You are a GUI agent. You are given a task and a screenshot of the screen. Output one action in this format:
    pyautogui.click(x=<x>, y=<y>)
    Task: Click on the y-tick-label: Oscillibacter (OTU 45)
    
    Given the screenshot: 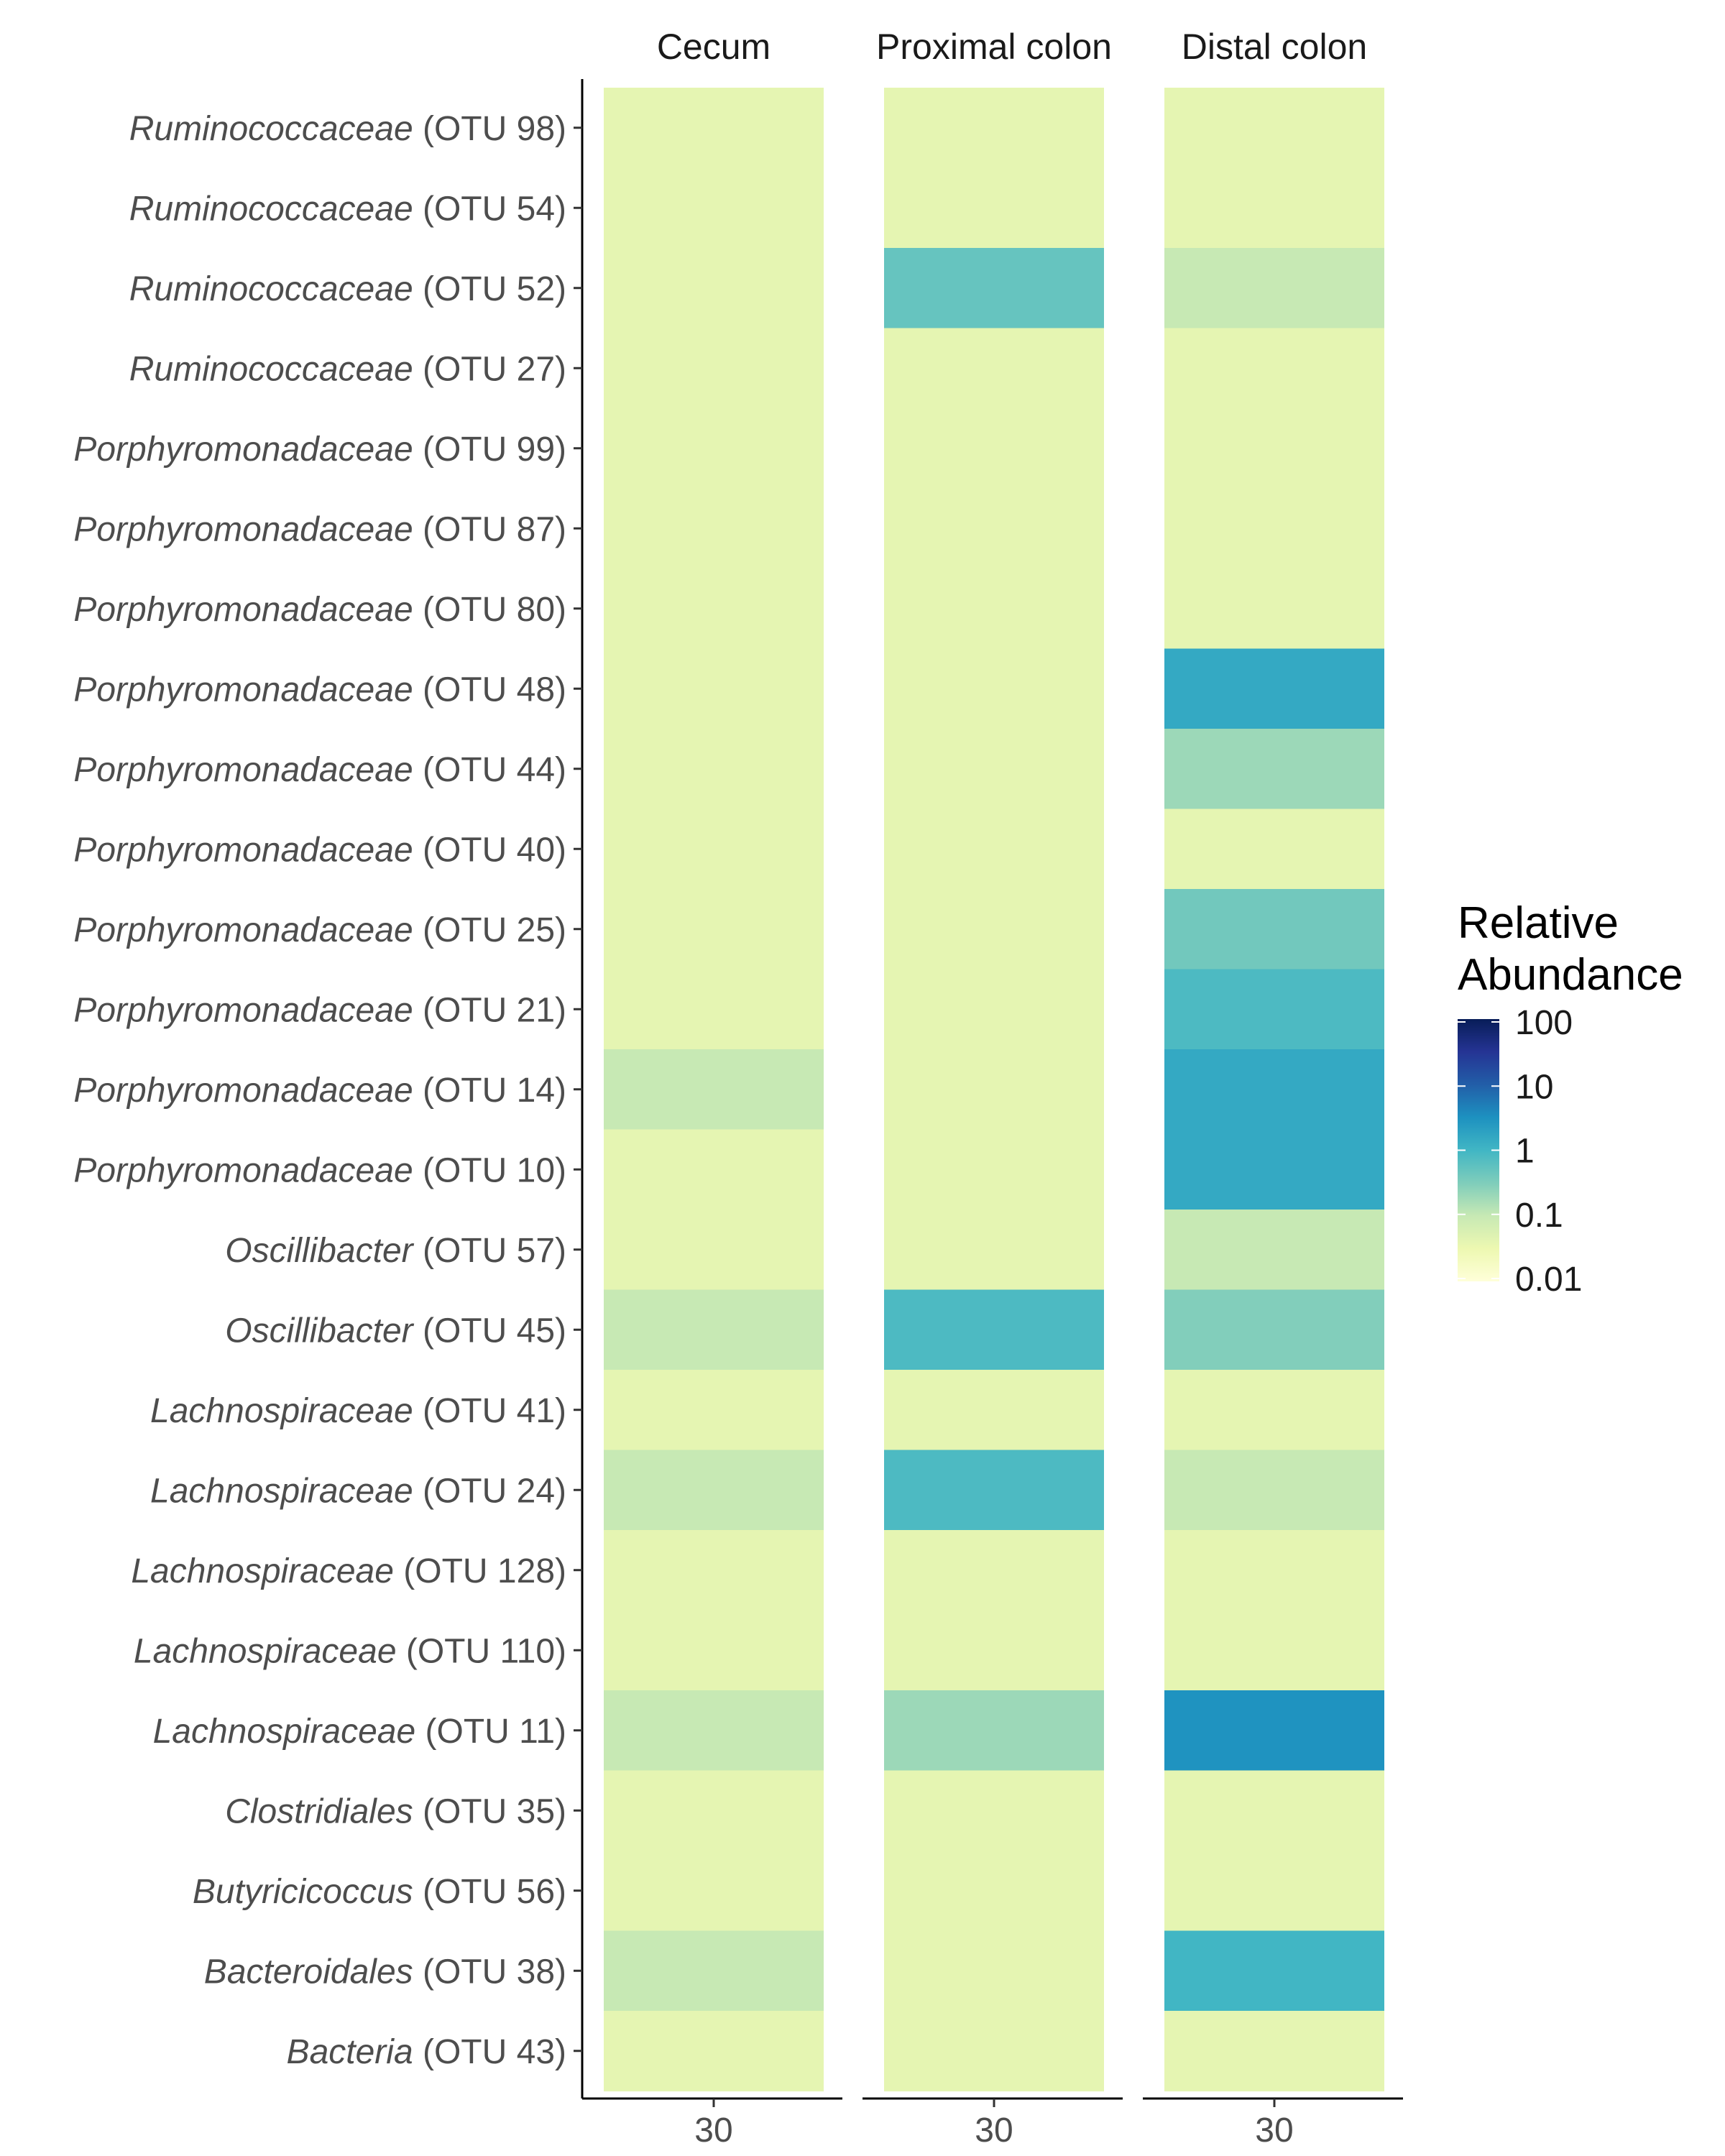 What is the action you would take?
    pyautogui.click(x=395, y=1331)
    